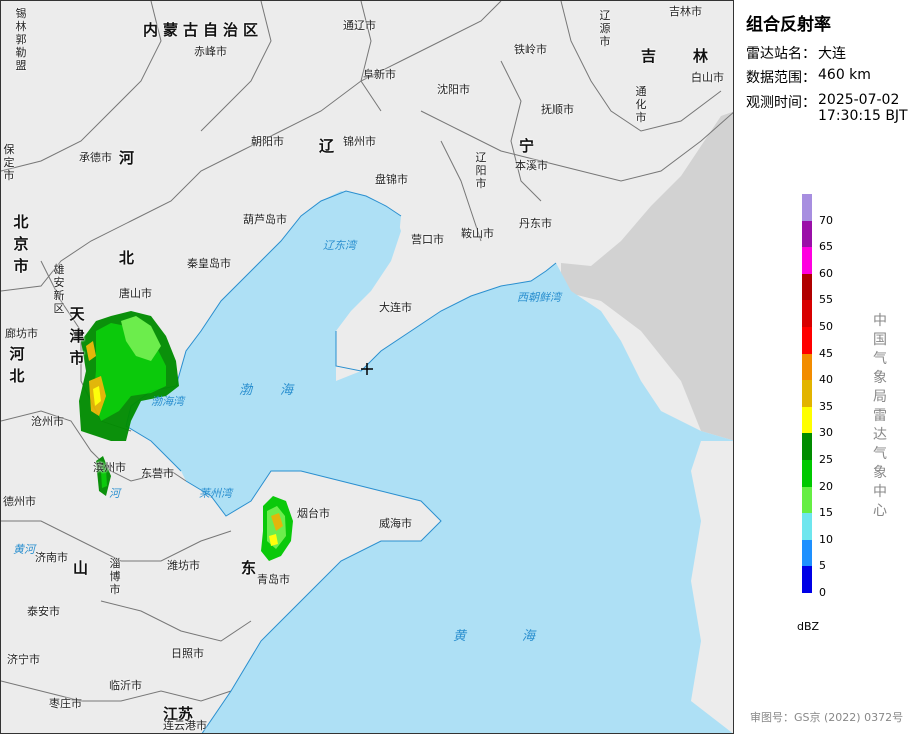 This screenshot has height=734, width=924. Describe the element at coordinates (453, 89) in the screenshot. I see `city-label-shenyang: 沈阳市` at that location.